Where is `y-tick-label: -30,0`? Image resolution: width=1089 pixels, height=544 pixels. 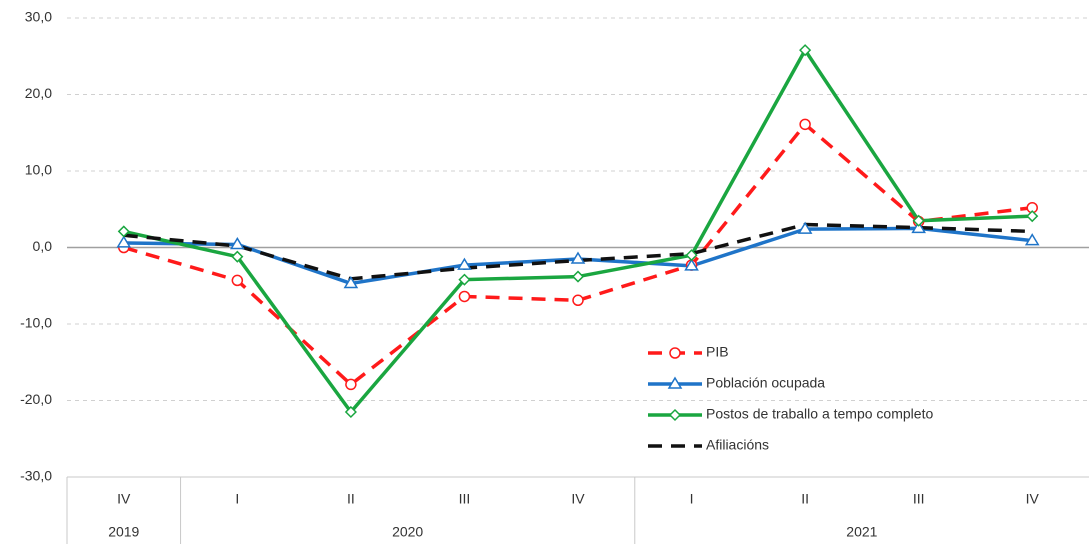
y-tick-label: -30,0 is located at coordinates (36, 476).